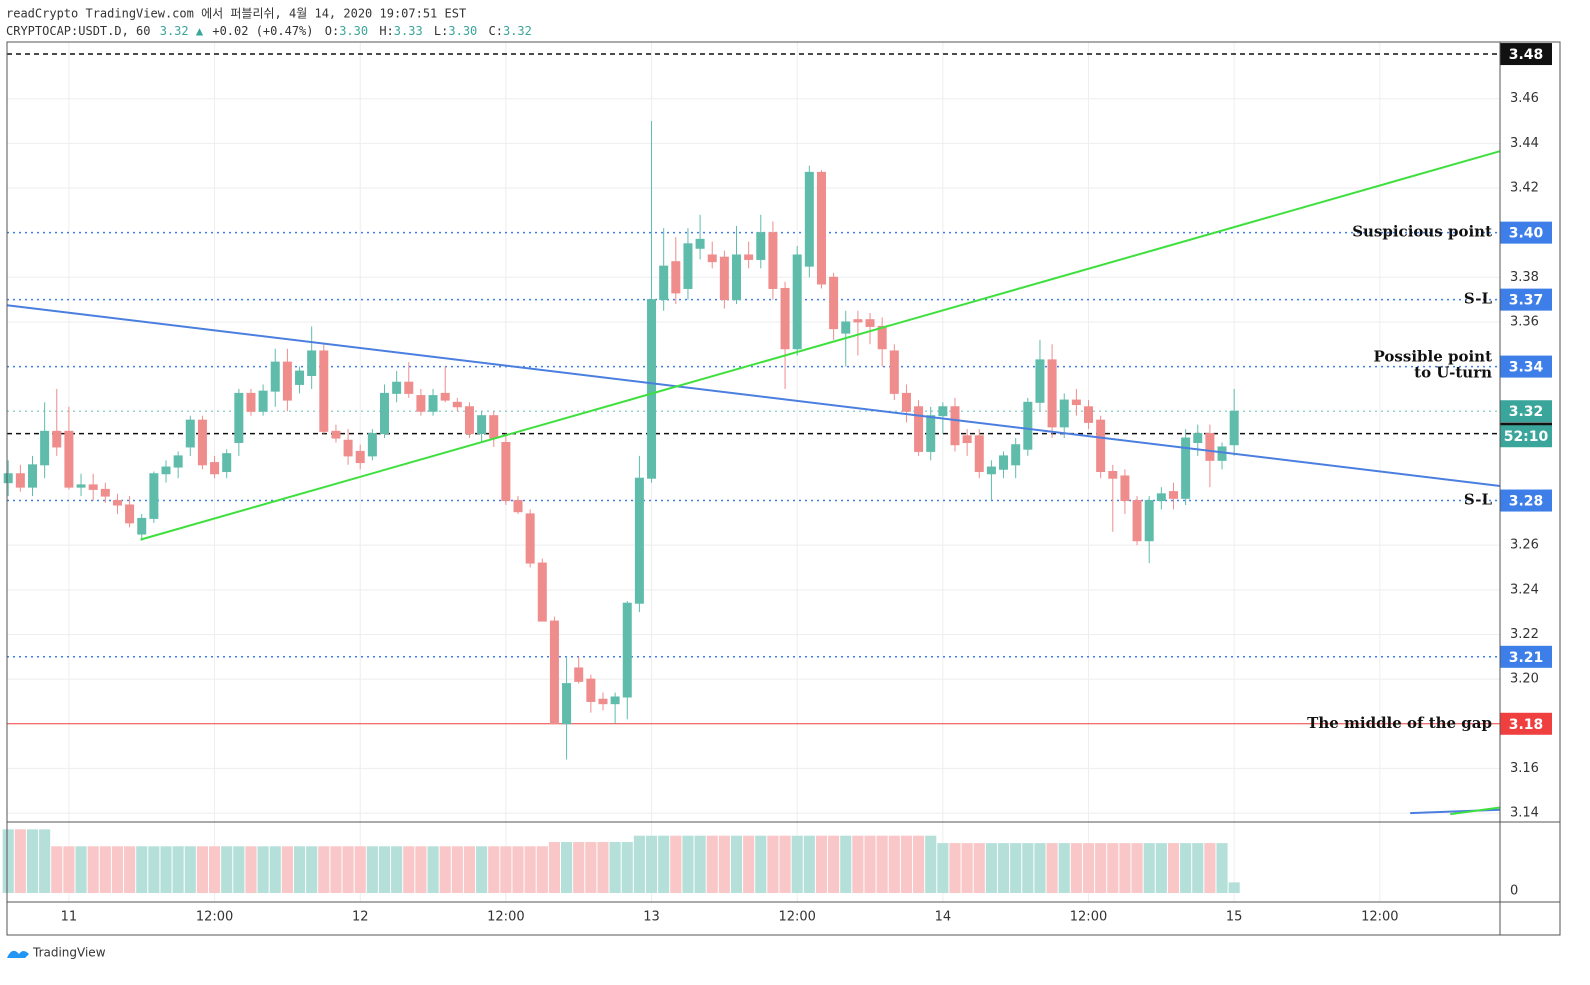 This screenshot has width=1590, height=985. I want to click on ohlc-value: 3.33, so click(408, 31).